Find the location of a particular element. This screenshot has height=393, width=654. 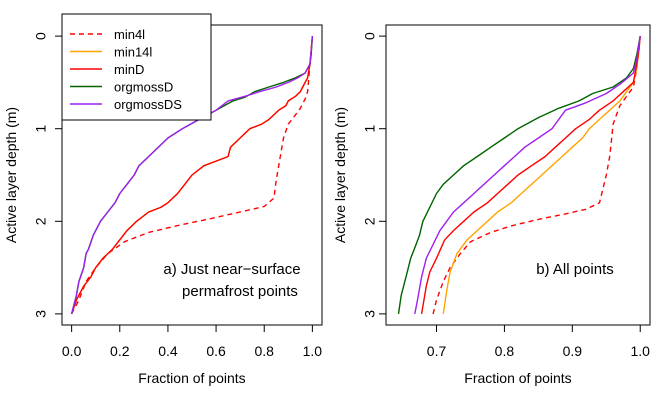

x-tick-label: 0.7 is located at coordinates (437, 351).